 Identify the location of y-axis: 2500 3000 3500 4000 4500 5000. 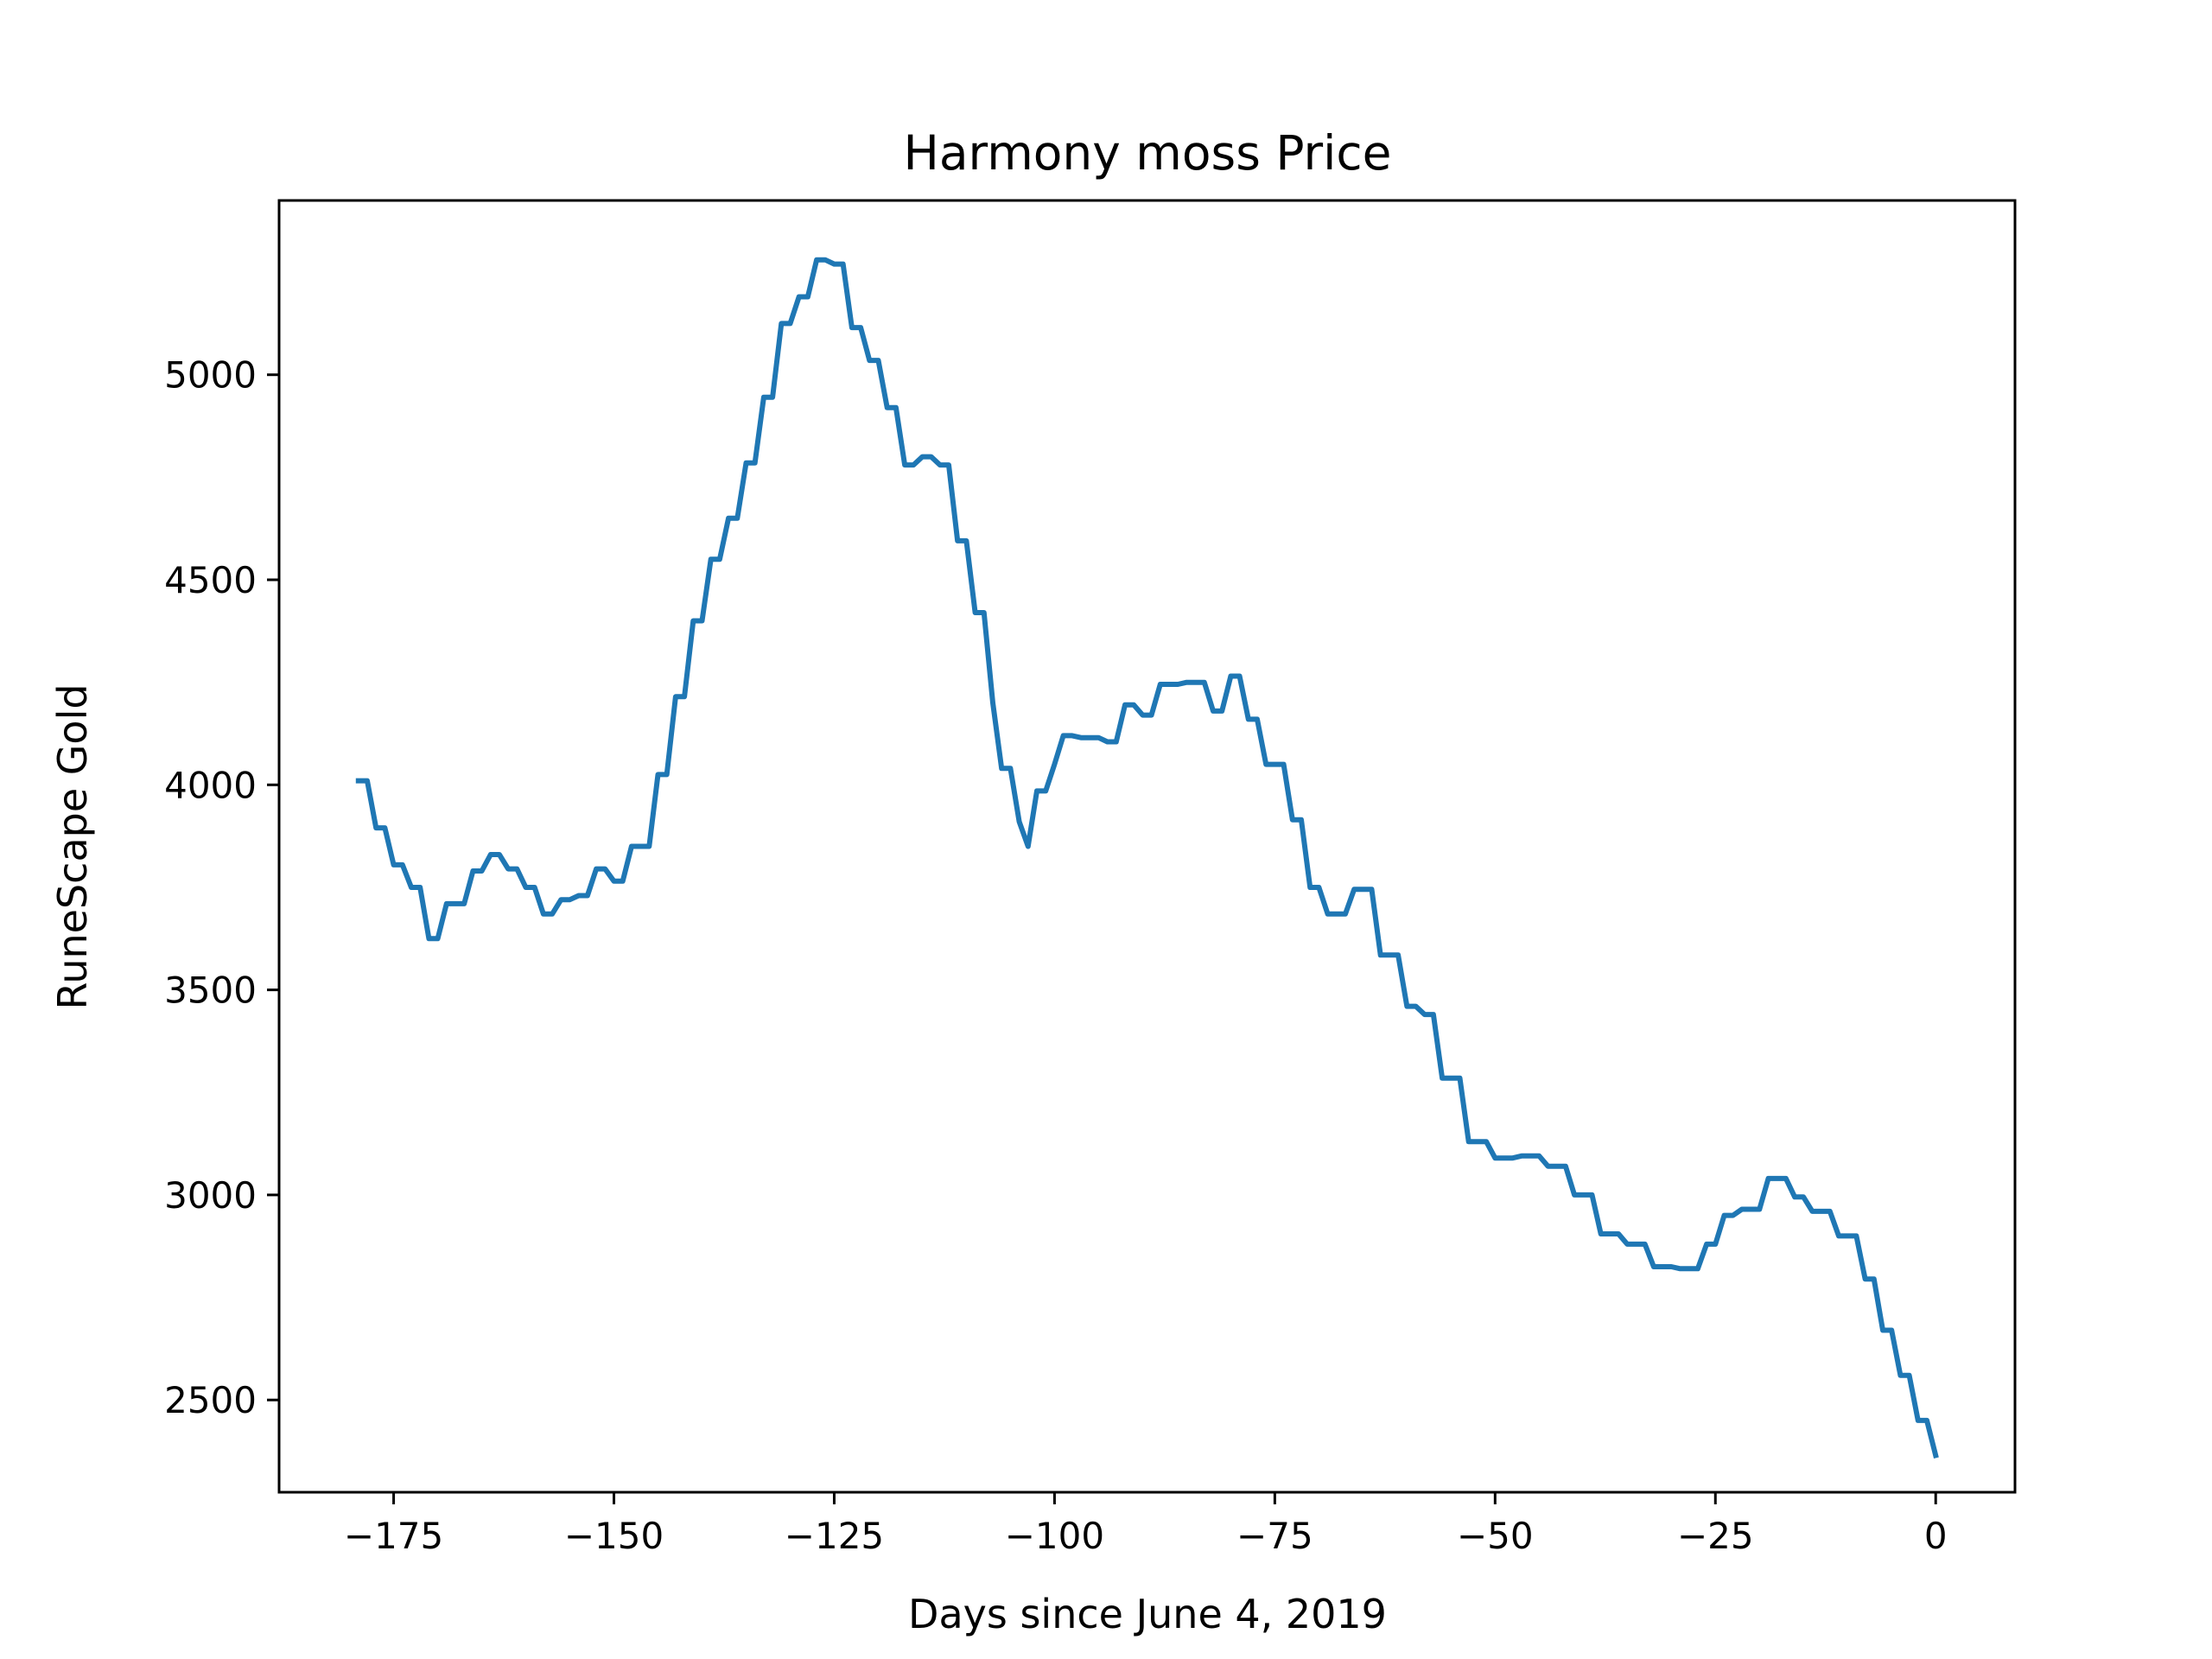
(221, 887).